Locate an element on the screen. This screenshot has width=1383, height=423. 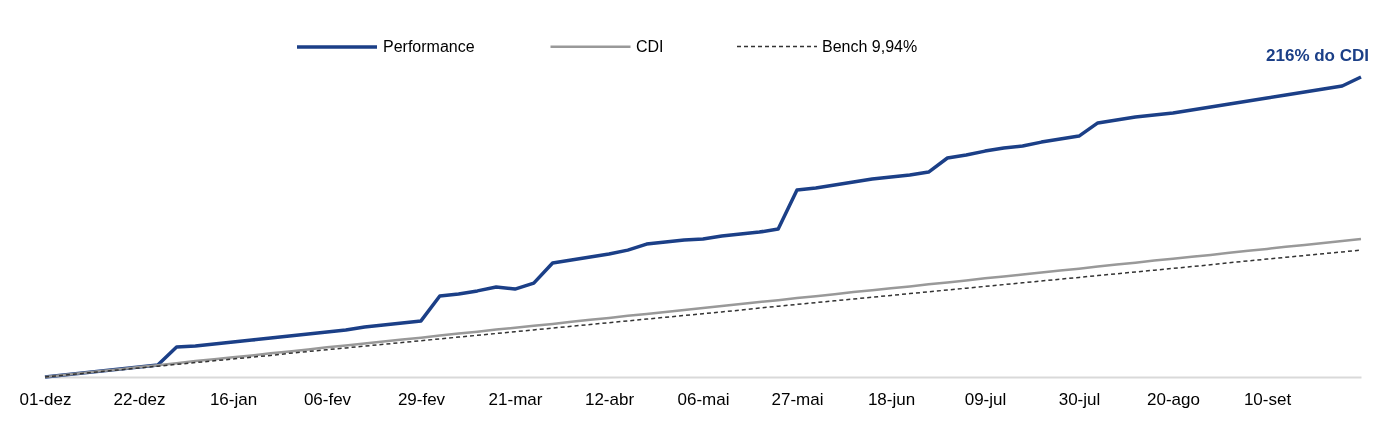
x-tick-label: 06-mai is located at coordinates (703, 399).